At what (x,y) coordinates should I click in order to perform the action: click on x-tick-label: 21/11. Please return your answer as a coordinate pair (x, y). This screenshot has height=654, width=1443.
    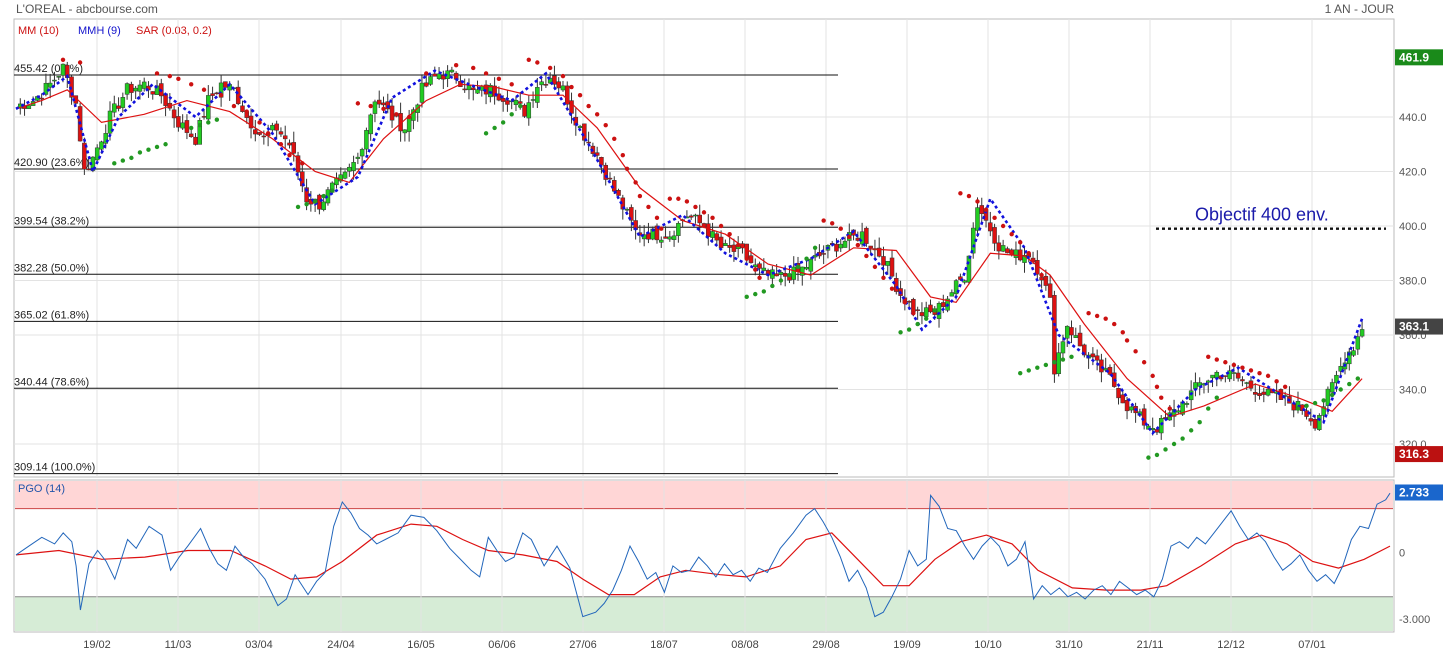
    Looking at the image, I should click on (1150, 645).